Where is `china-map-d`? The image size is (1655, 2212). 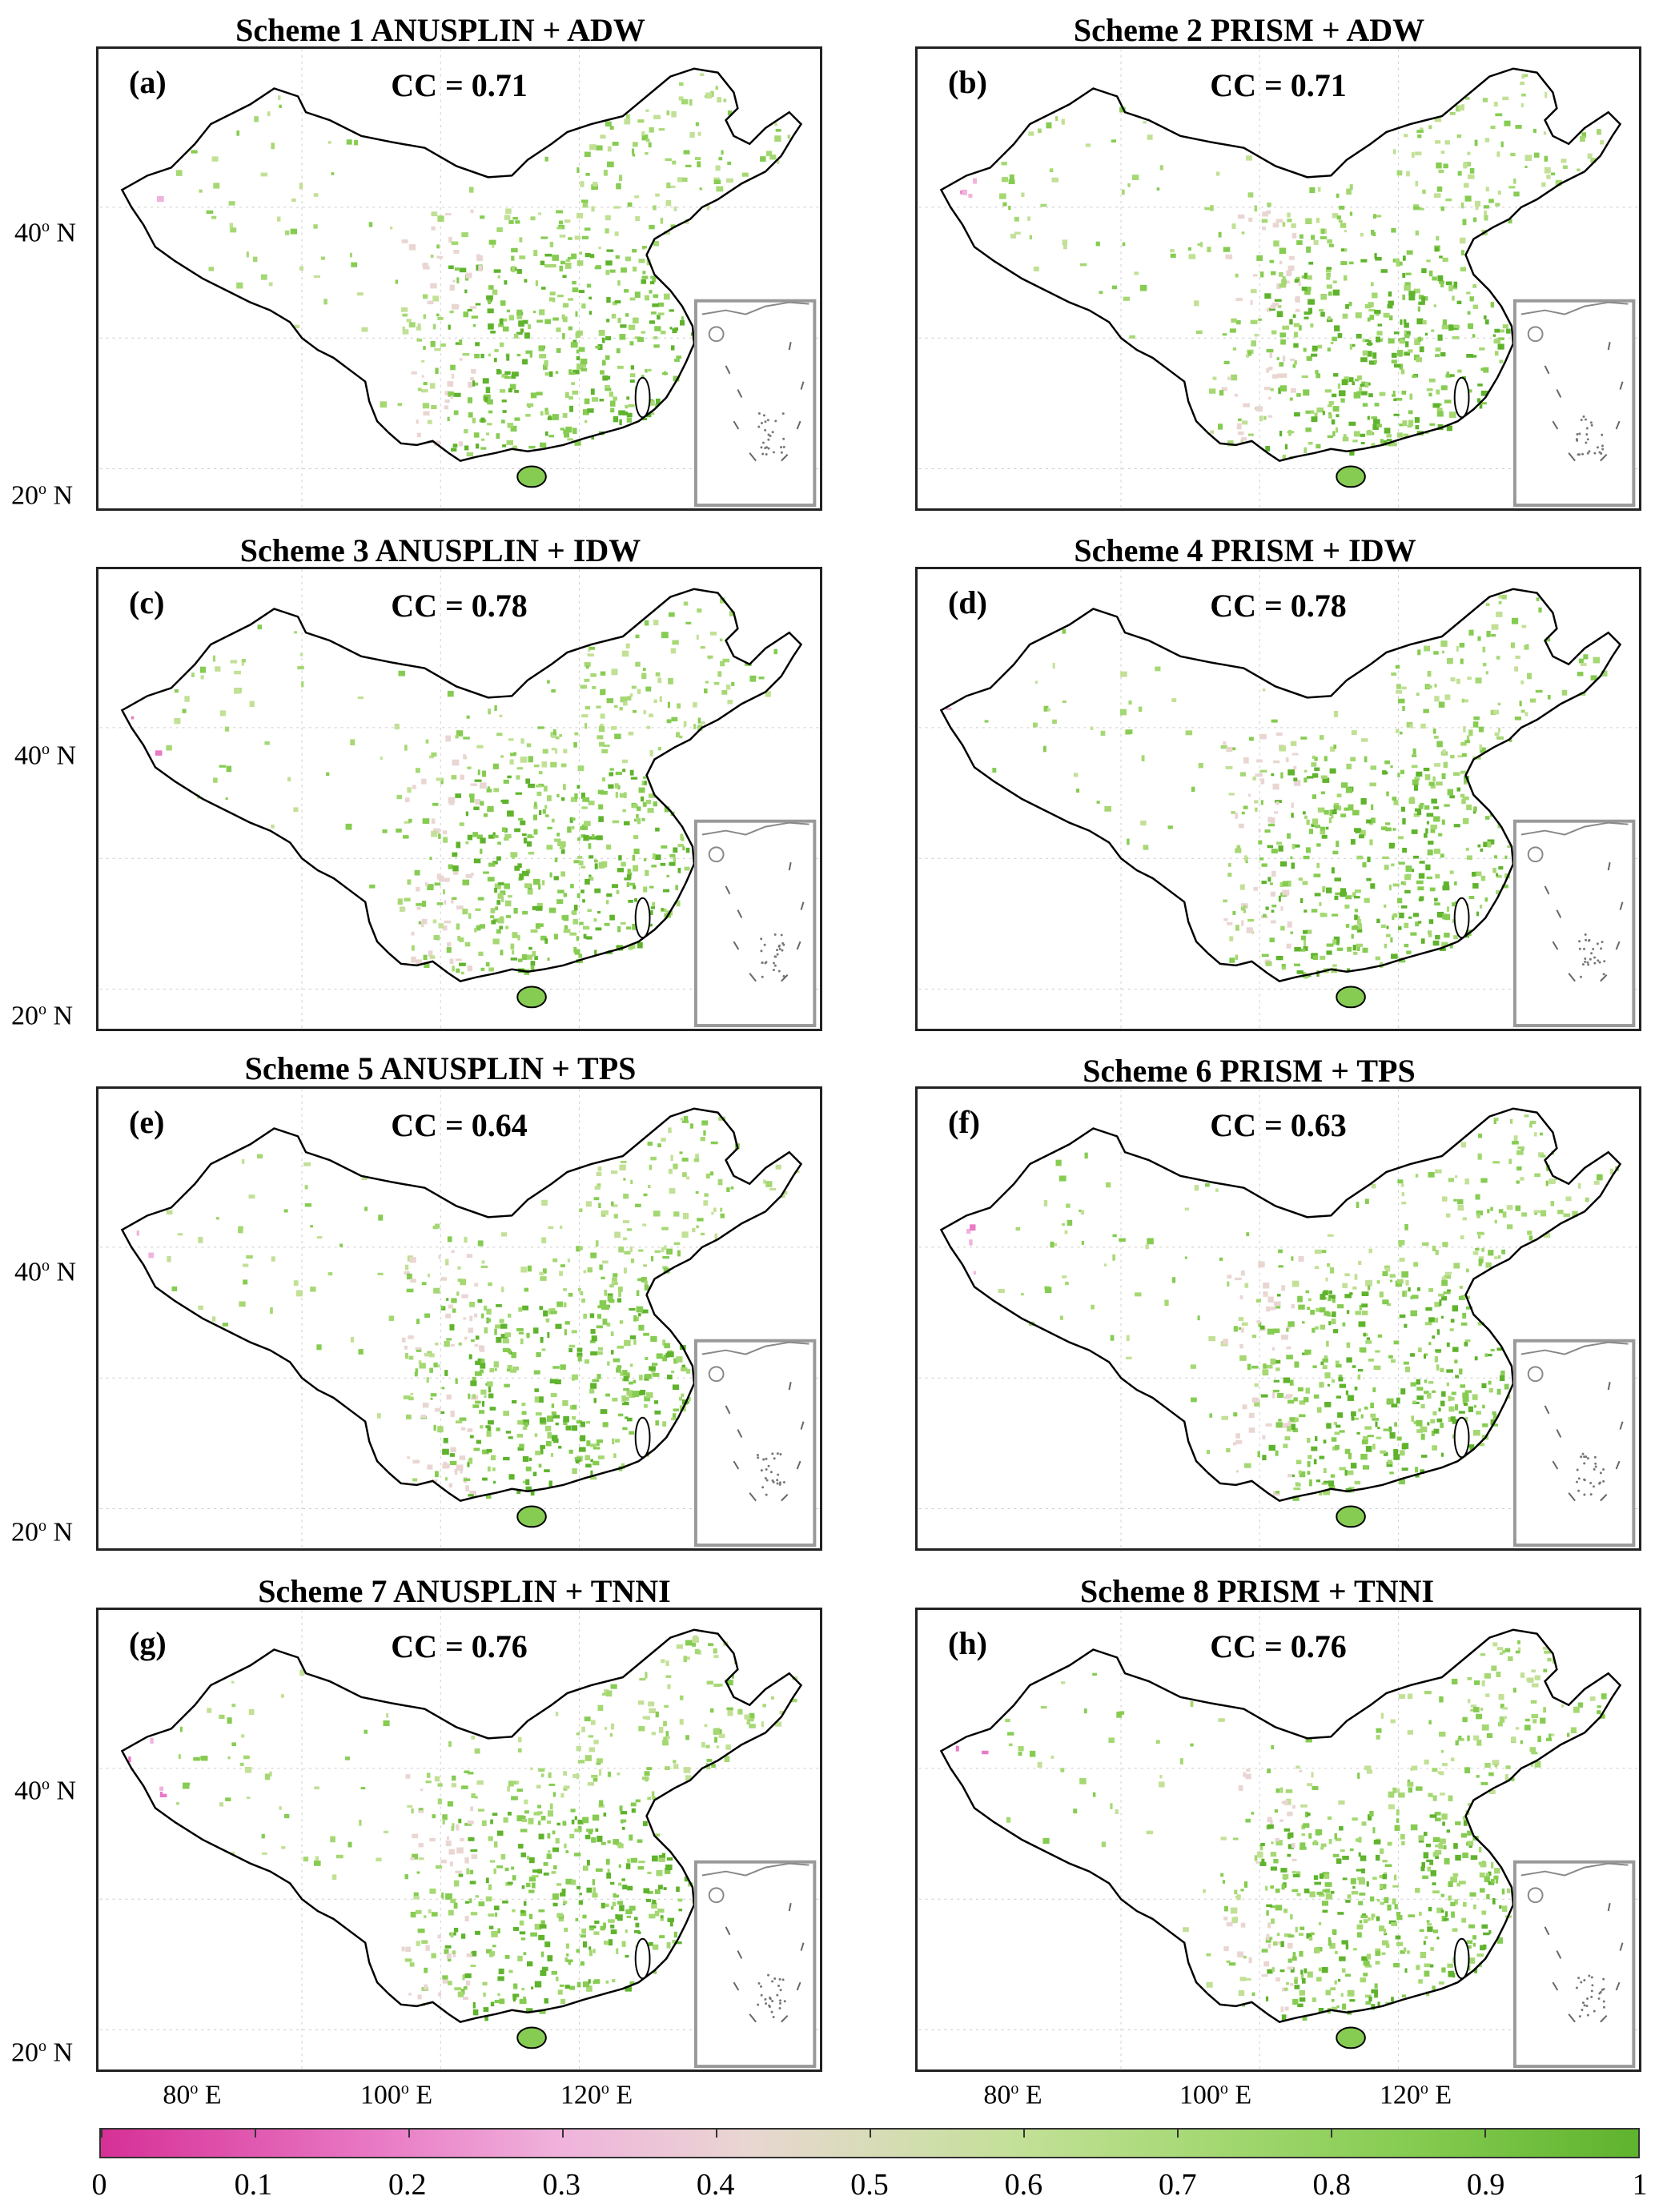
china-map-d is located at coordinates (1278, 799).